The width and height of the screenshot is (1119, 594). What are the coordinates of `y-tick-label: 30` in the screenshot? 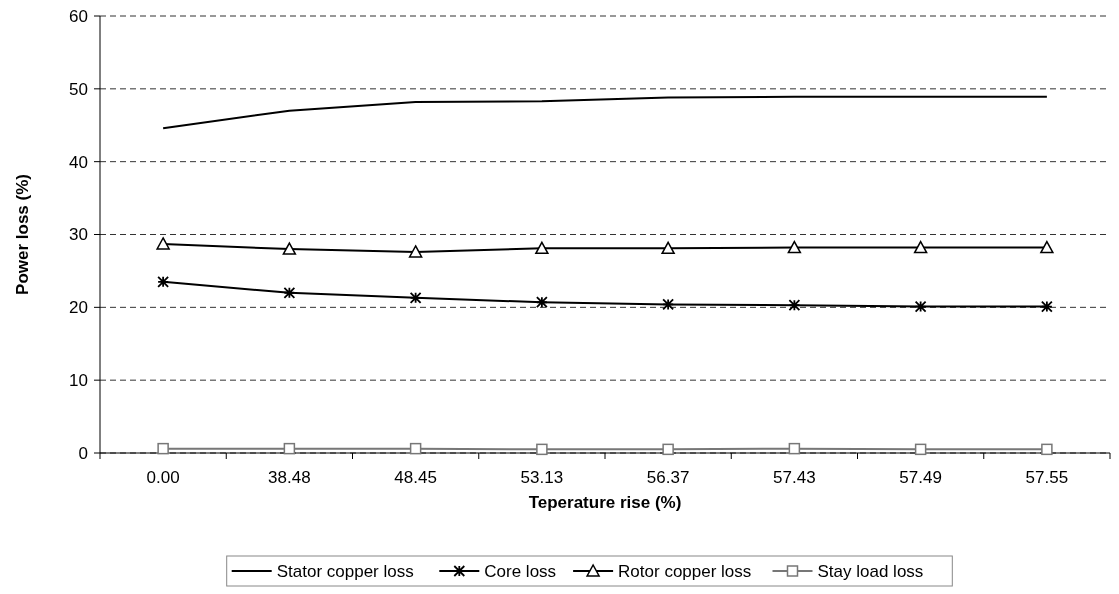 It's located at (78, 235).